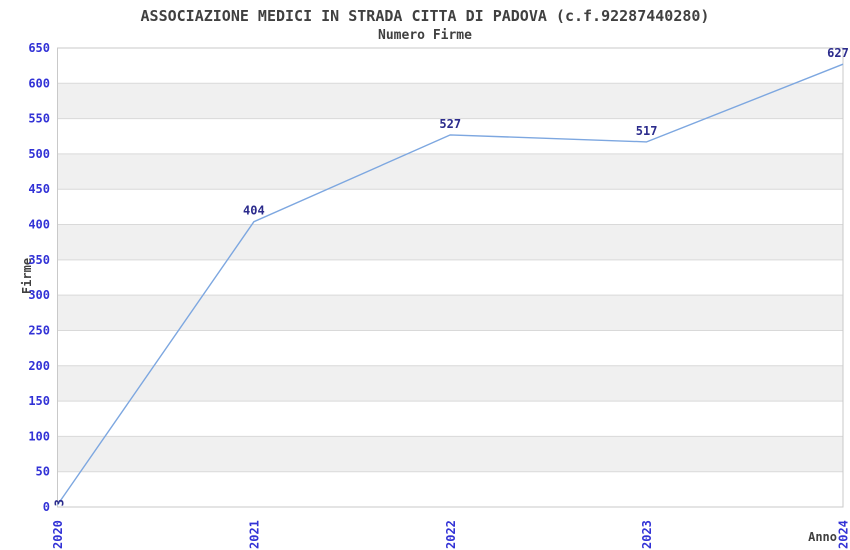  I want to click on y-tick-label: 100, so click(39, 436).